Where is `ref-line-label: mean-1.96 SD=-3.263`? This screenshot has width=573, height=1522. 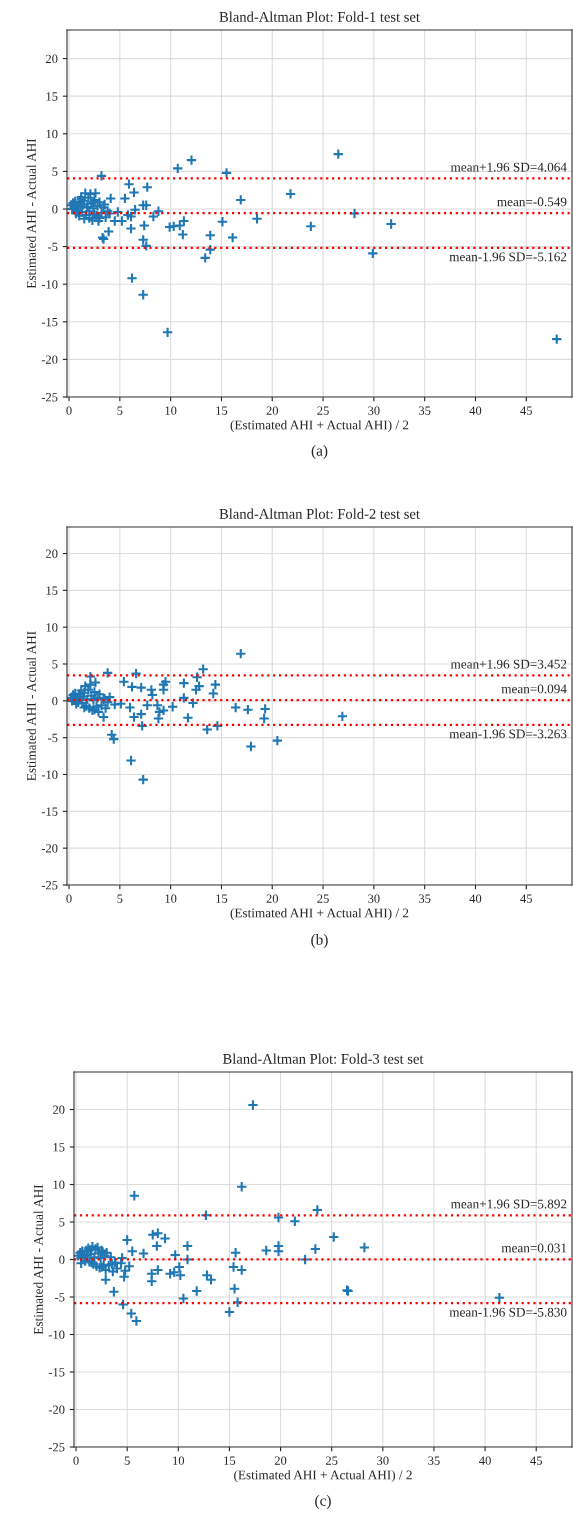
ref-line-label: mean-1.96 SD=-3.263 is located at coordinates (508, 734).